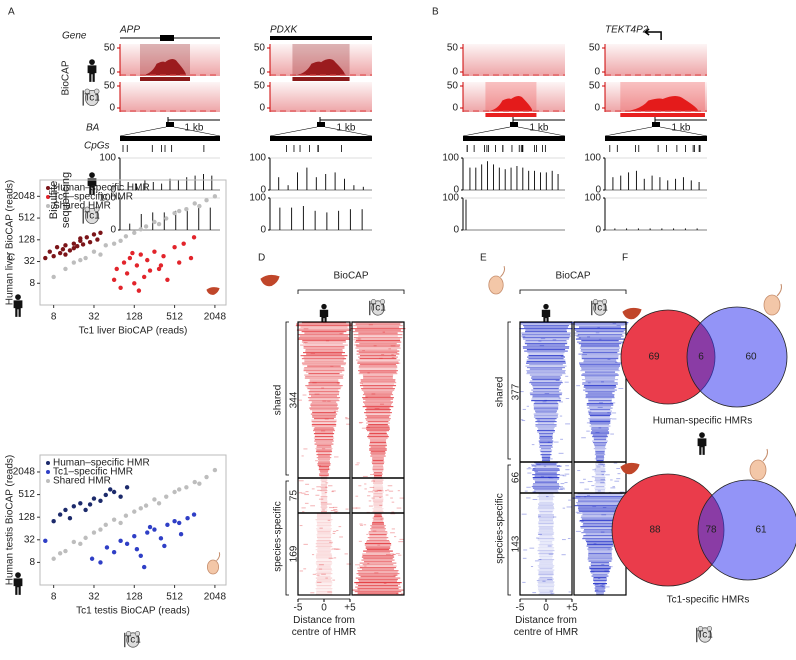 The width and height of the screenshot is (796, 660). I want to click on venn-label: Human-specific HMRs, so click(702, 421).